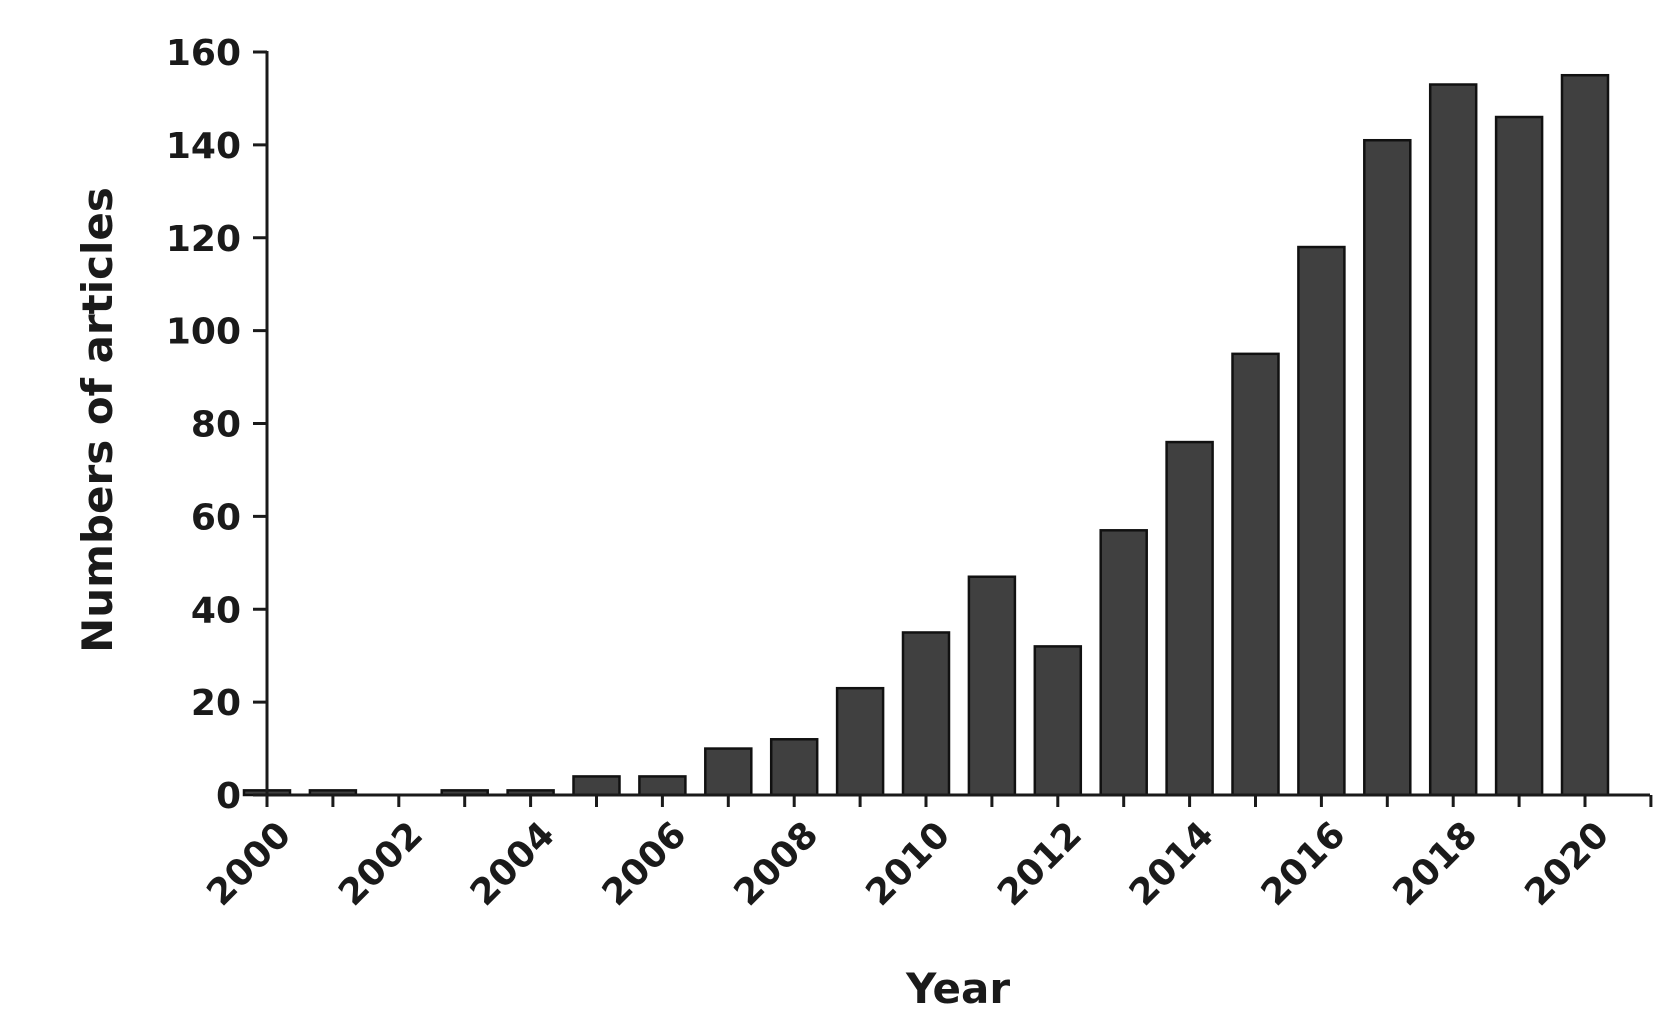 The height and width of the screenshot is (1033, 1675). I want to click on x-tick-label-2006: 2006, so click(645, 864).